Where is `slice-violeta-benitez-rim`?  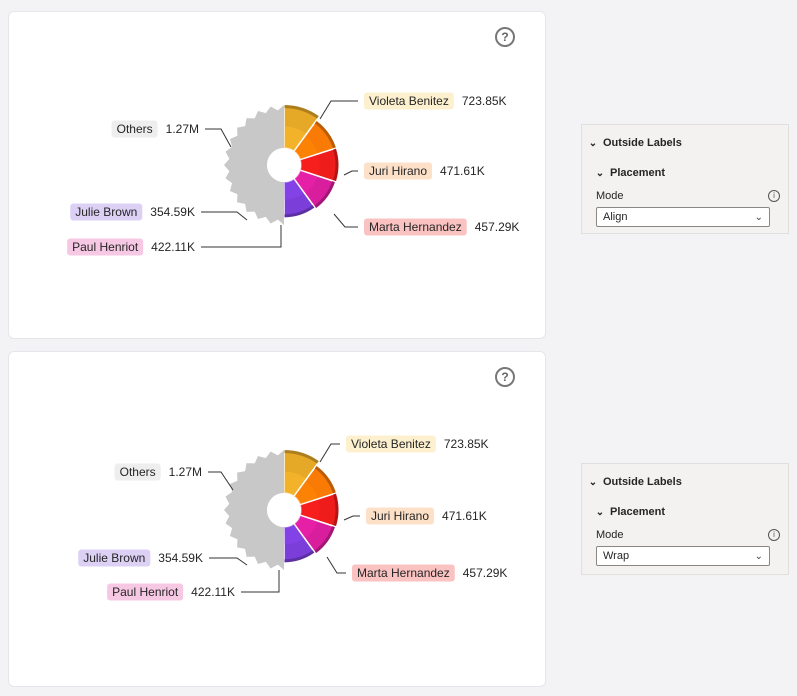 slice-violeta-benitez-rim is located at coordinates (301, 457).